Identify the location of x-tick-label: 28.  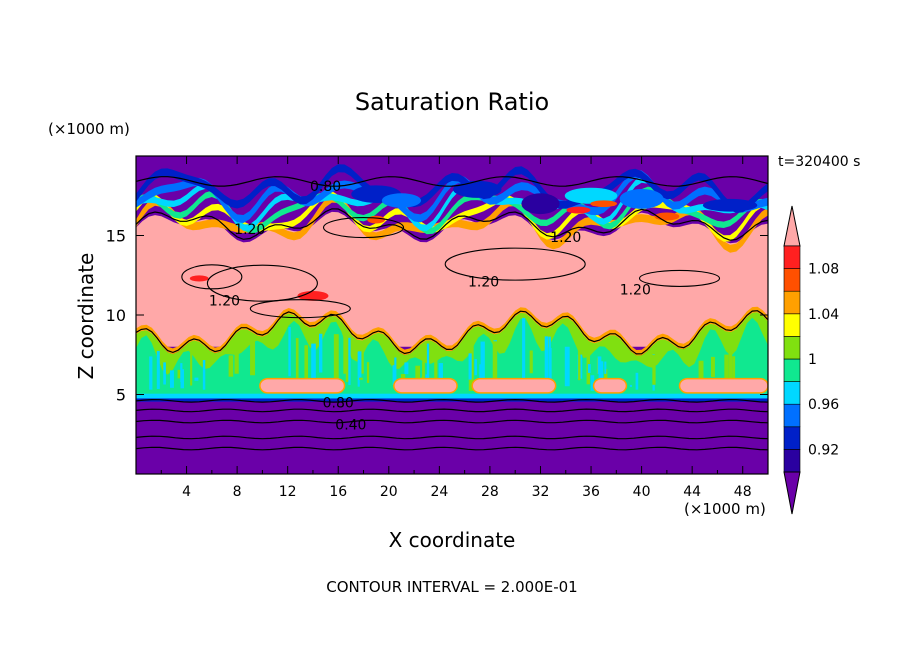
(490, 492).